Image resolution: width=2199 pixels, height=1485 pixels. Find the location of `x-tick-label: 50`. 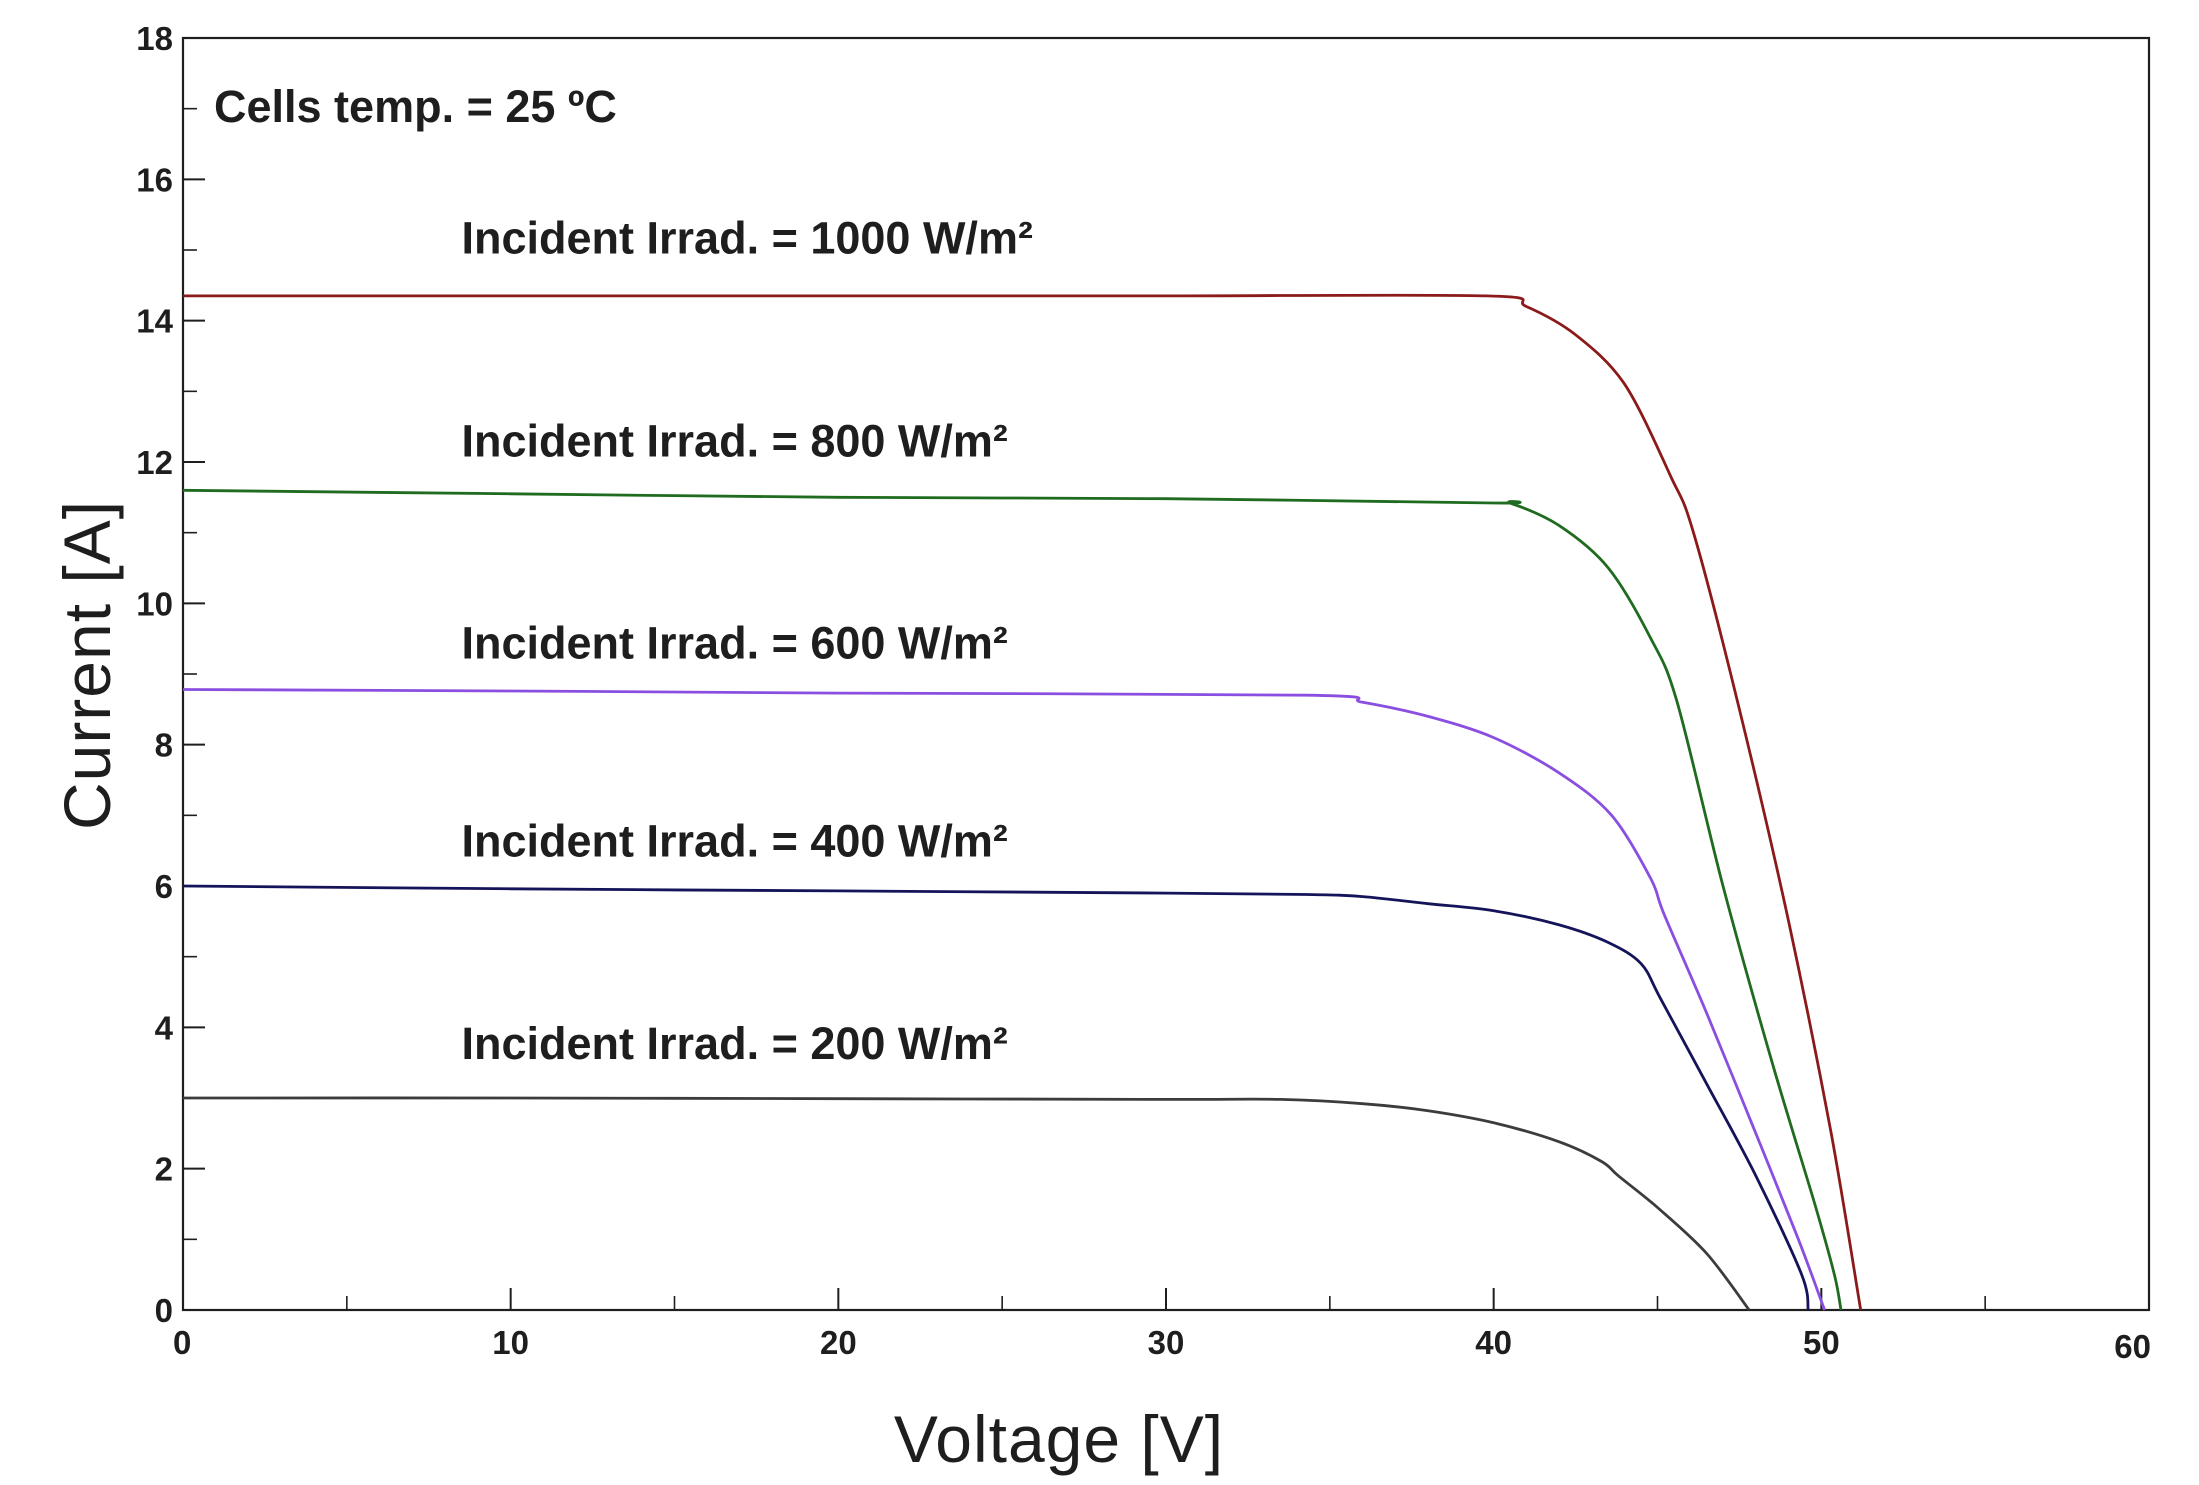

x-tick-label: 50 is located at coordinates (1821, 1342).